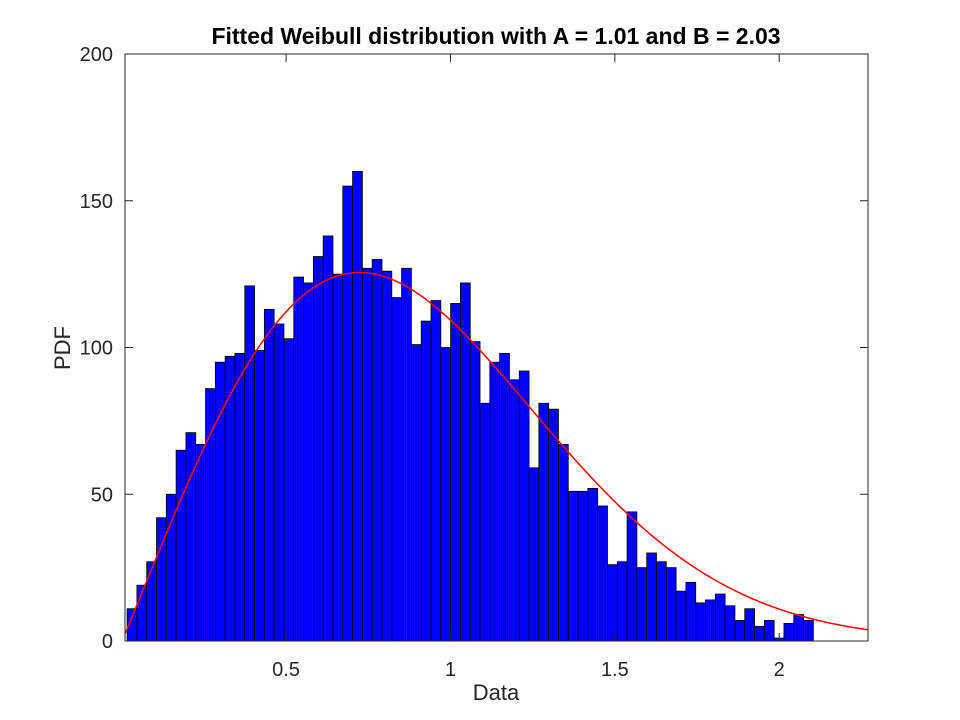  What do you see at coordinates (96, 55) in the screenshot?
I see `y-tick-label: 200` at bounding box center [96, 55].